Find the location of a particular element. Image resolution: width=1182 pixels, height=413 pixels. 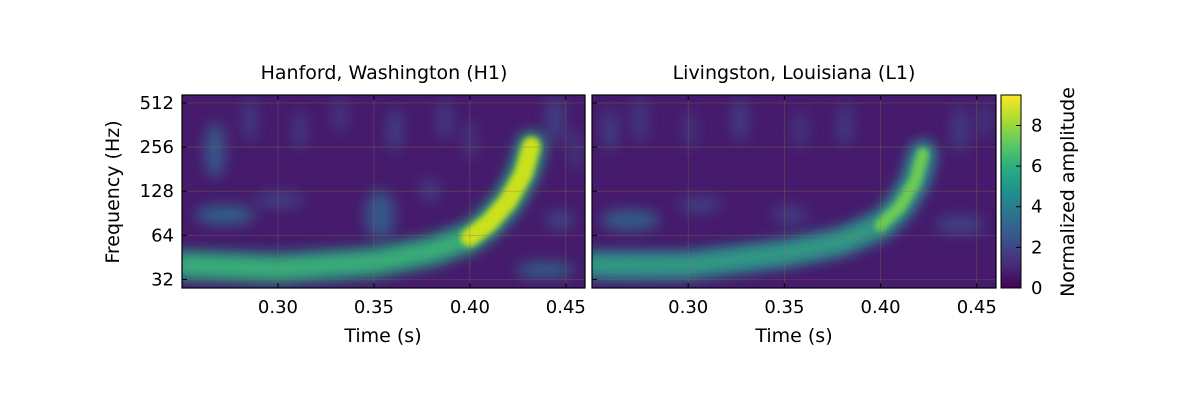

panel-h1-xticks: 0.30 0.35 0.40 0.45 is located at coordinates (422, 206).